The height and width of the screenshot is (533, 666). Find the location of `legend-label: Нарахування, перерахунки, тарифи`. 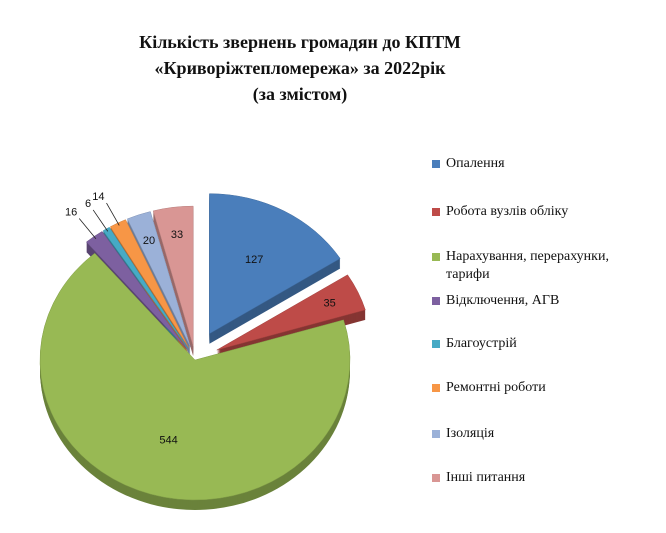

legend-label: Нарахування, перерахунки, тарифи is located at coordinates (527, 265).